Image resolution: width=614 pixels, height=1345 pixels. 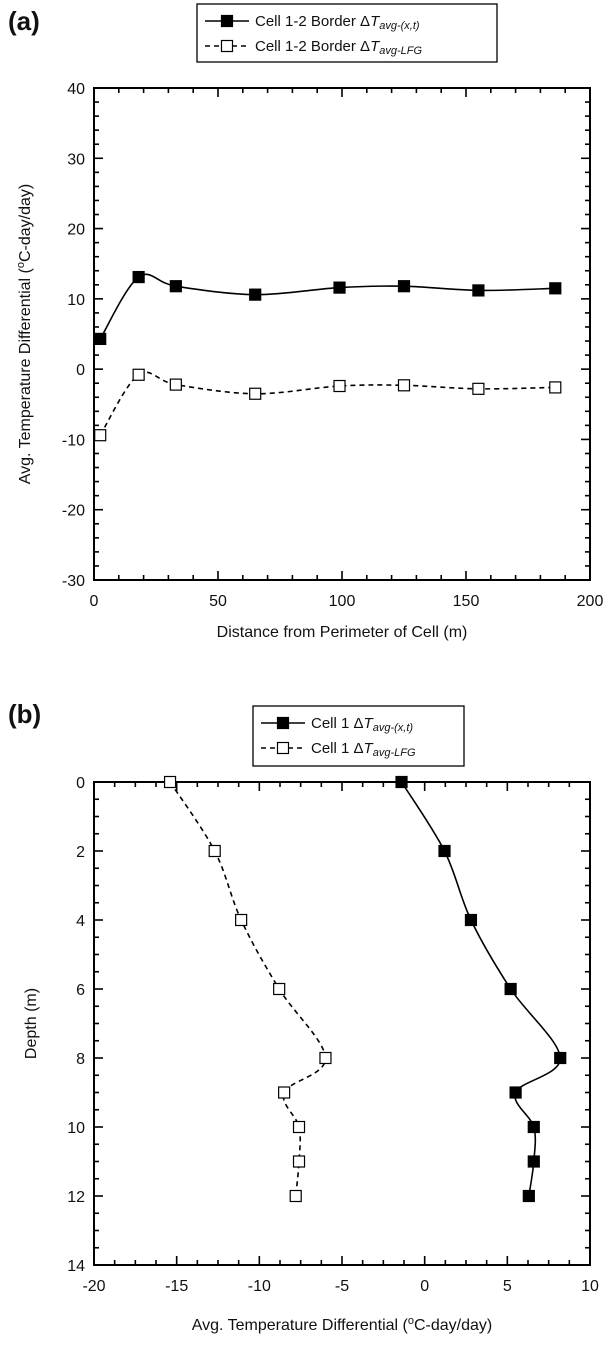 What do you see at coordinates (342, 1286) in the screenshot?
I see `x-tick-label: -5` at bounding box center [342, 1286].